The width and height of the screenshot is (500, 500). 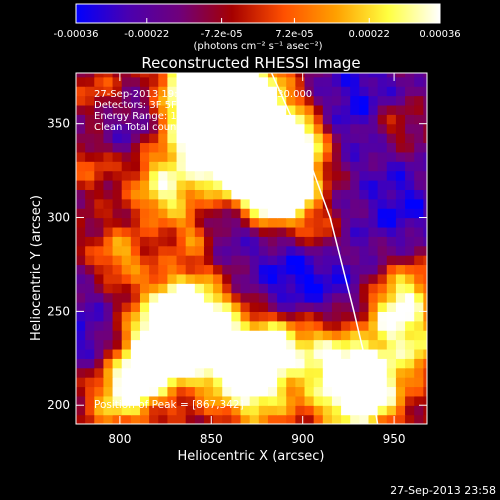 What do you see at coordinates (443, 490) in the screenshot?
I see `footer-timestamp: 27-Sep-2013 23:58` at bounding box center [443, 490].